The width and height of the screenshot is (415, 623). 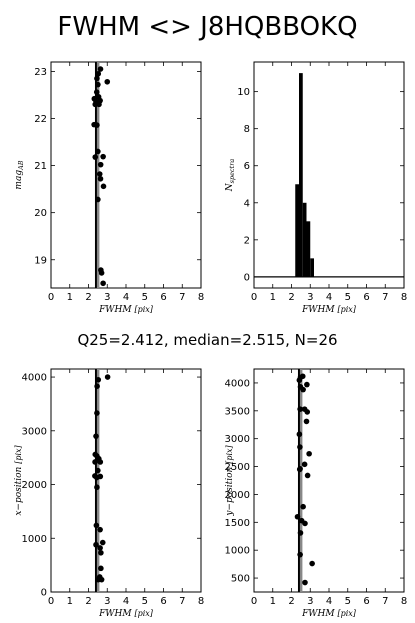 I want to click on y-tick-label: 2, so click(x=247, y=240).